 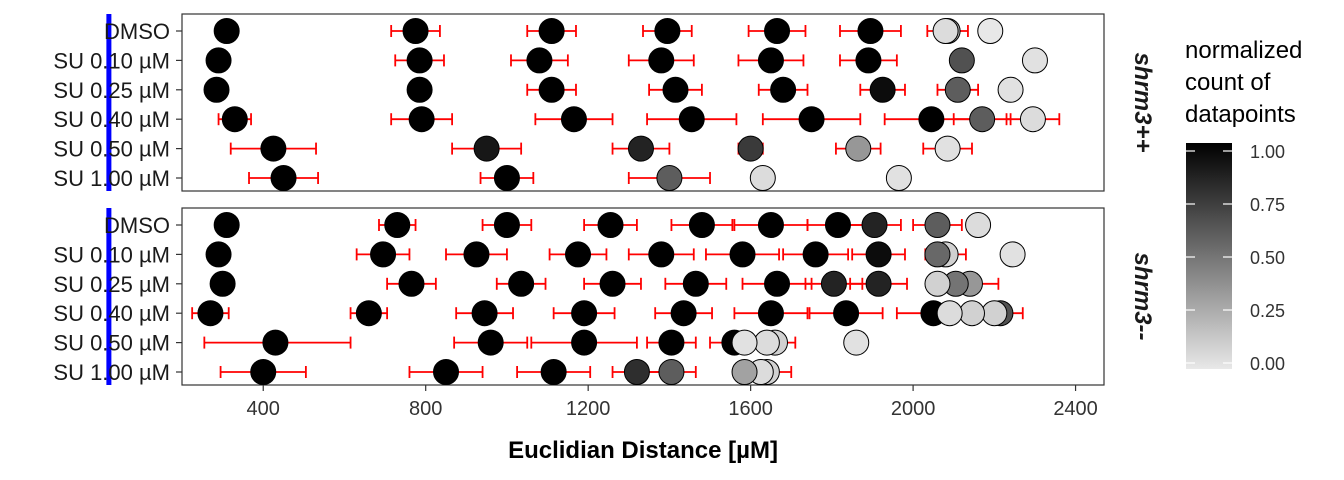 What do you see at coordinates (1075, 409) in the screenshot?
I see `x-tick-label: 2400` at bounding box center [1075, 409].